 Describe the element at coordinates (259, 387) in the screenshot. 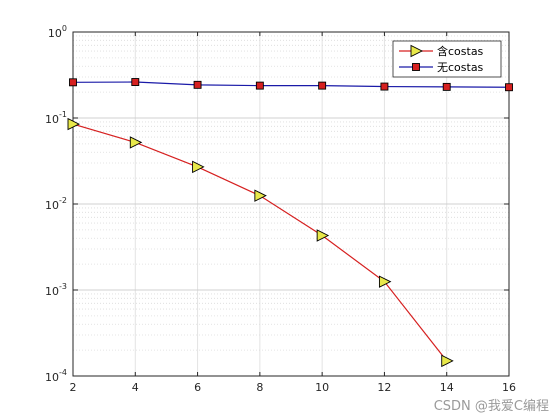

I see `x-tick-label: 8` at that location.